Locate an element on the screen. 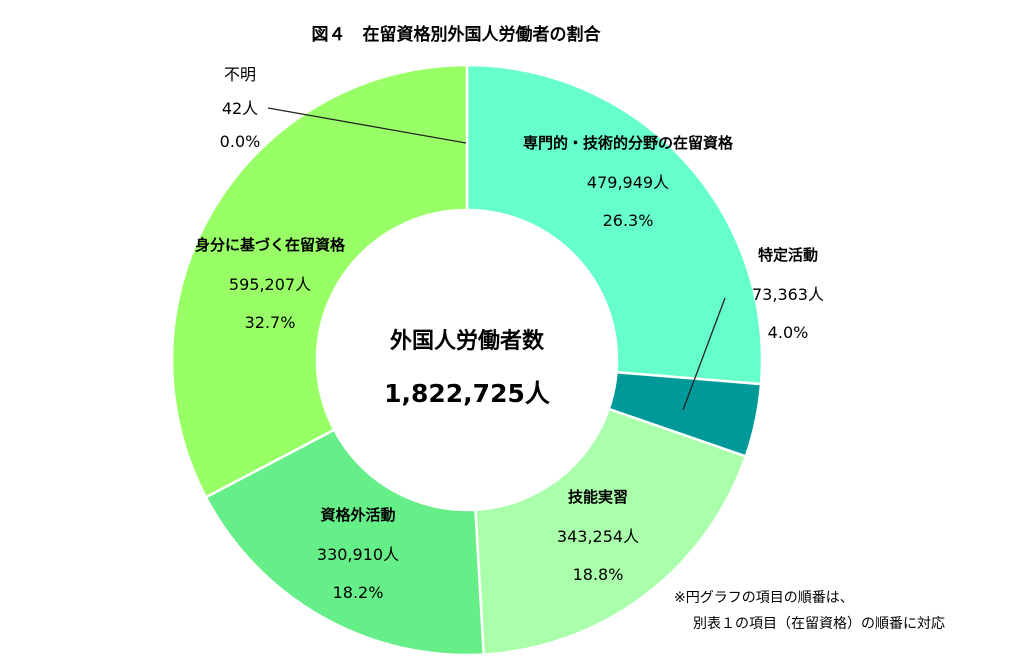 Image resolution: width=1024 pixels, height=666 pixels. center-total: 1,822,725人 is located at coordinates (467, 393).